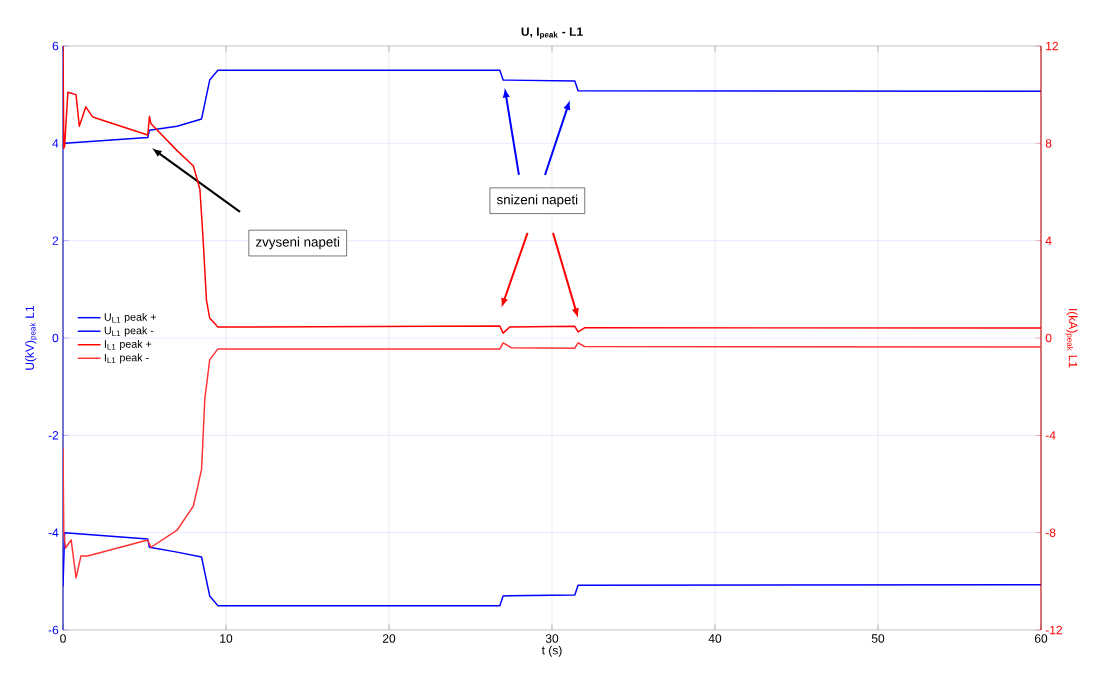  Describe the element at coordinates (55, 46) in the screenshot. I see `y-tick-label: 6` at that location.